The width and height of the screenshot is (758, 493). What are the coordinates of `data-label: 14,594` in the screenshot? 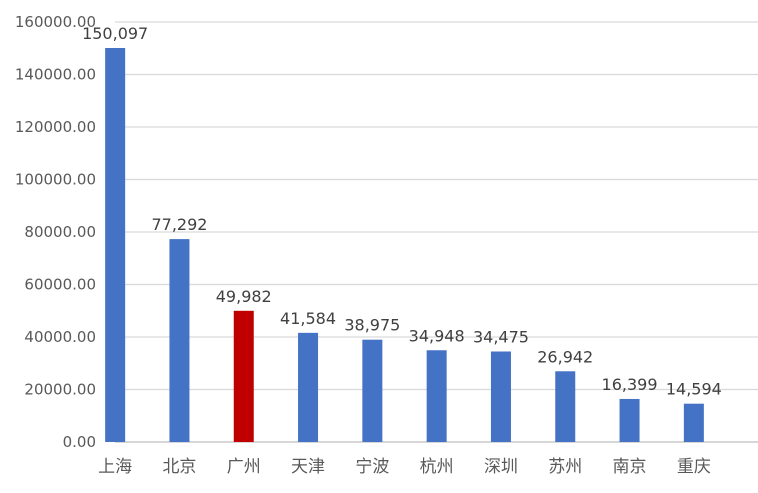 It's located at (694, 389).